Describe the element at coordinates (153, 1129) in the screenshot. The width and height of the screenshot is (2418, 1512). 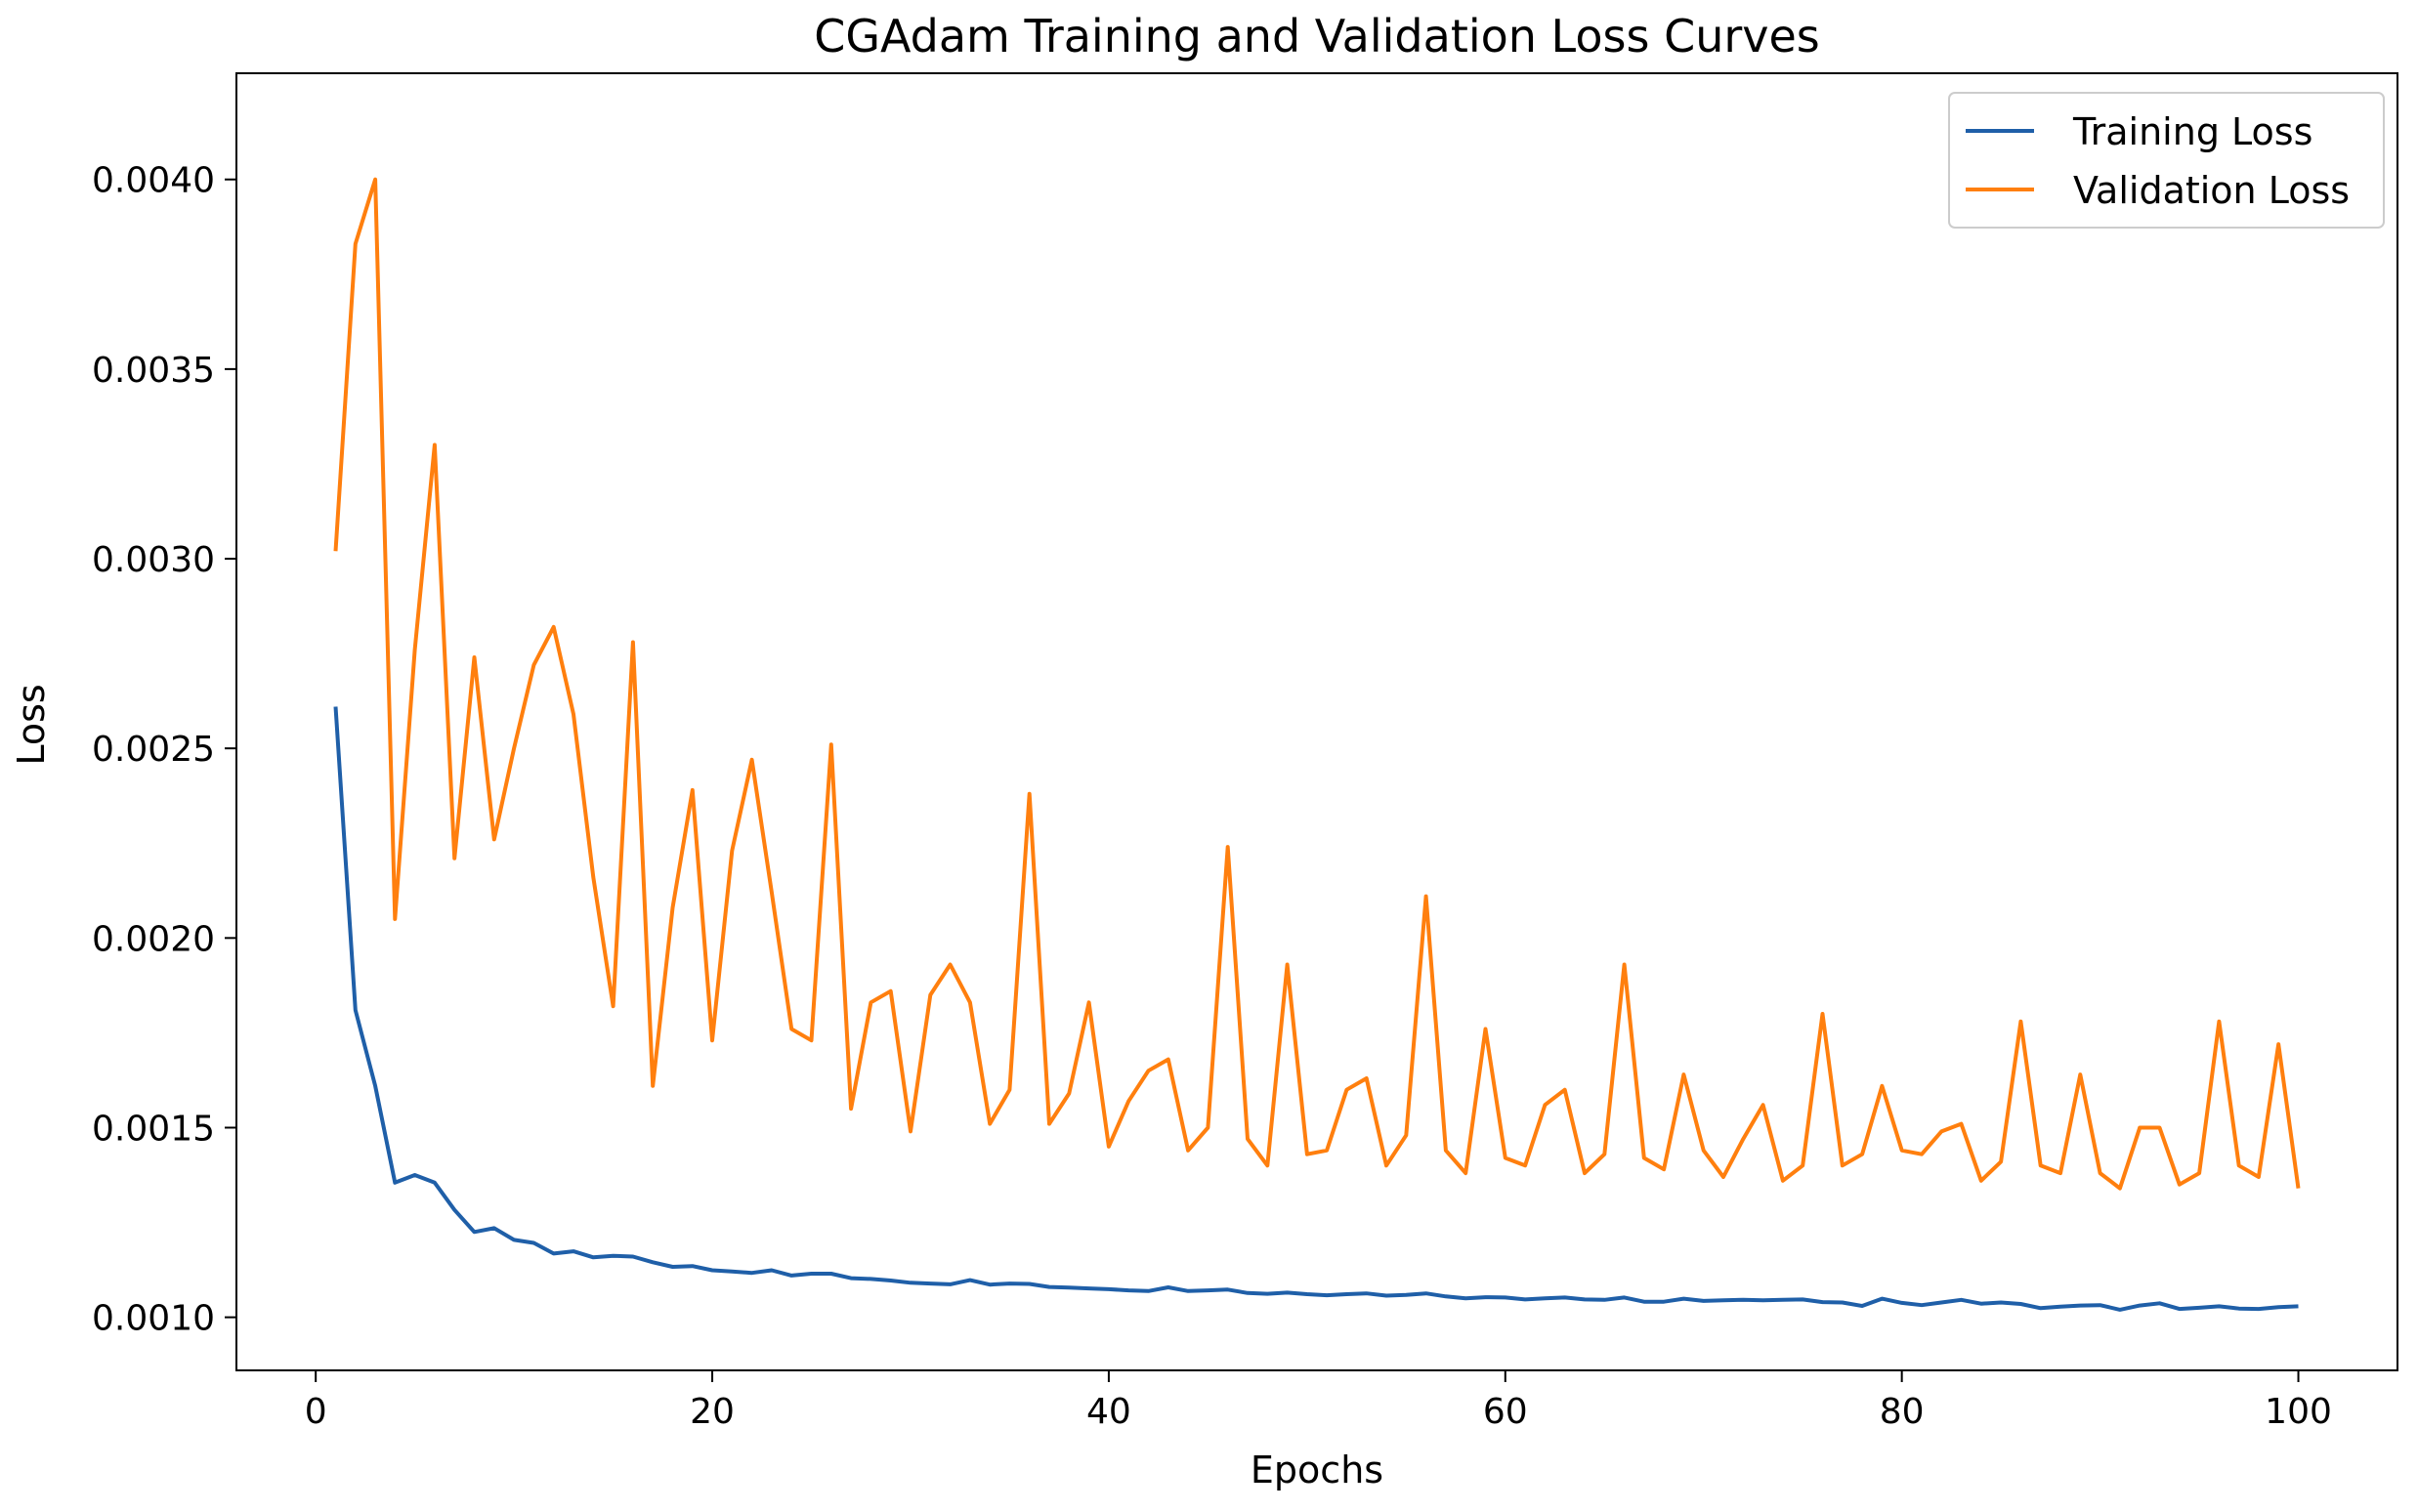
I see `y-tick-label: 0.0015` at that location.